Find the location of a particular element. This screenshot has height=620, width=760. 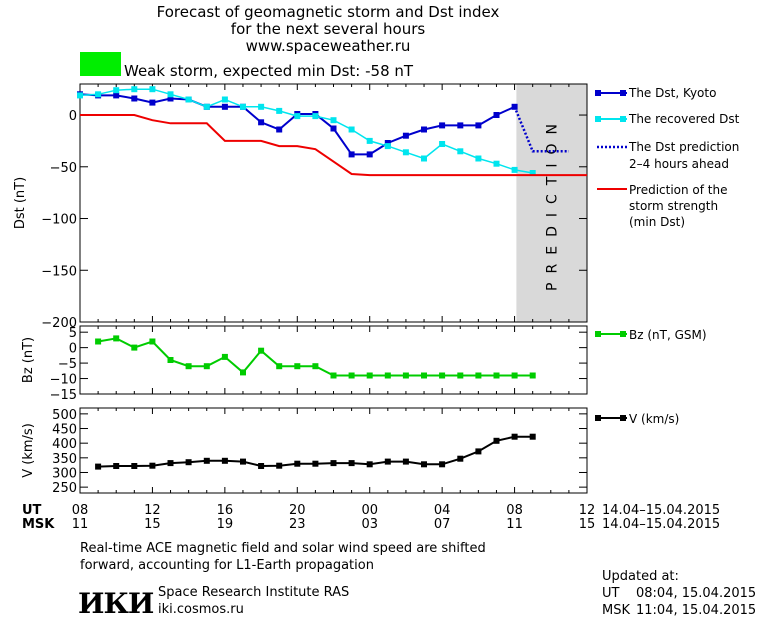

iki-logo: ИКИ is located at coordinates (116, 603).